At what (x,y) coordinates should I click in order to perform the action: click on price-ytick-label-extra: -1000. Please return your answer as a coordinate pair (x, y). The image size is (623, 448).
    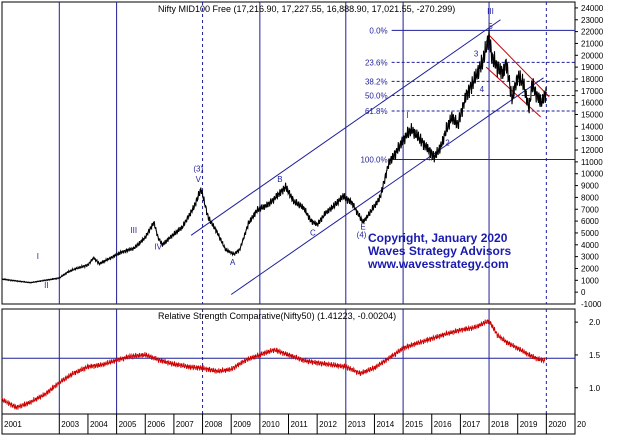
    Looking at the image, I should click on (591, 304).